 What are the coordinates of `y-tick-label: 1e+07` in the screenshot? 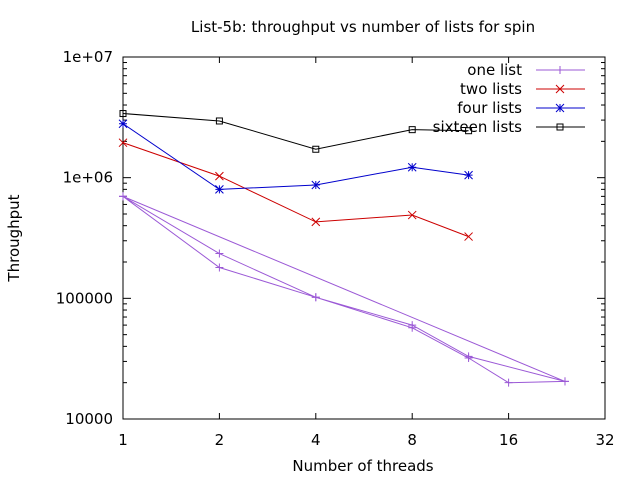 It's located at (88, 57).